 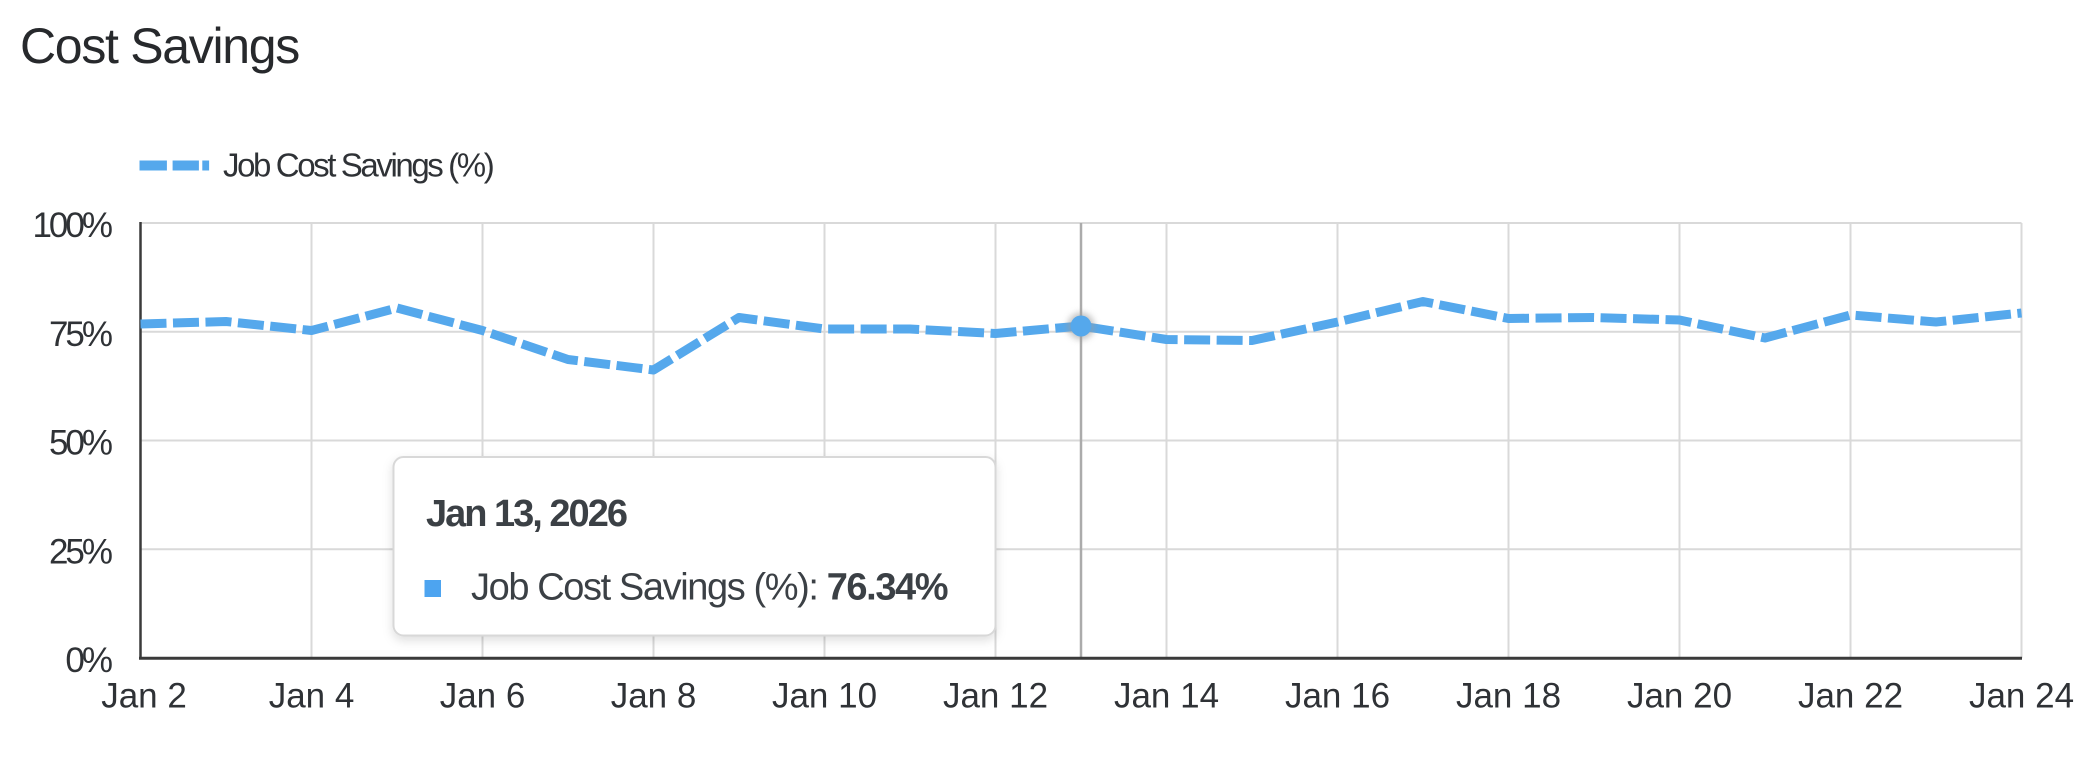 I want to click on svg-text: Jan 22, so click(x=1850, y=696).